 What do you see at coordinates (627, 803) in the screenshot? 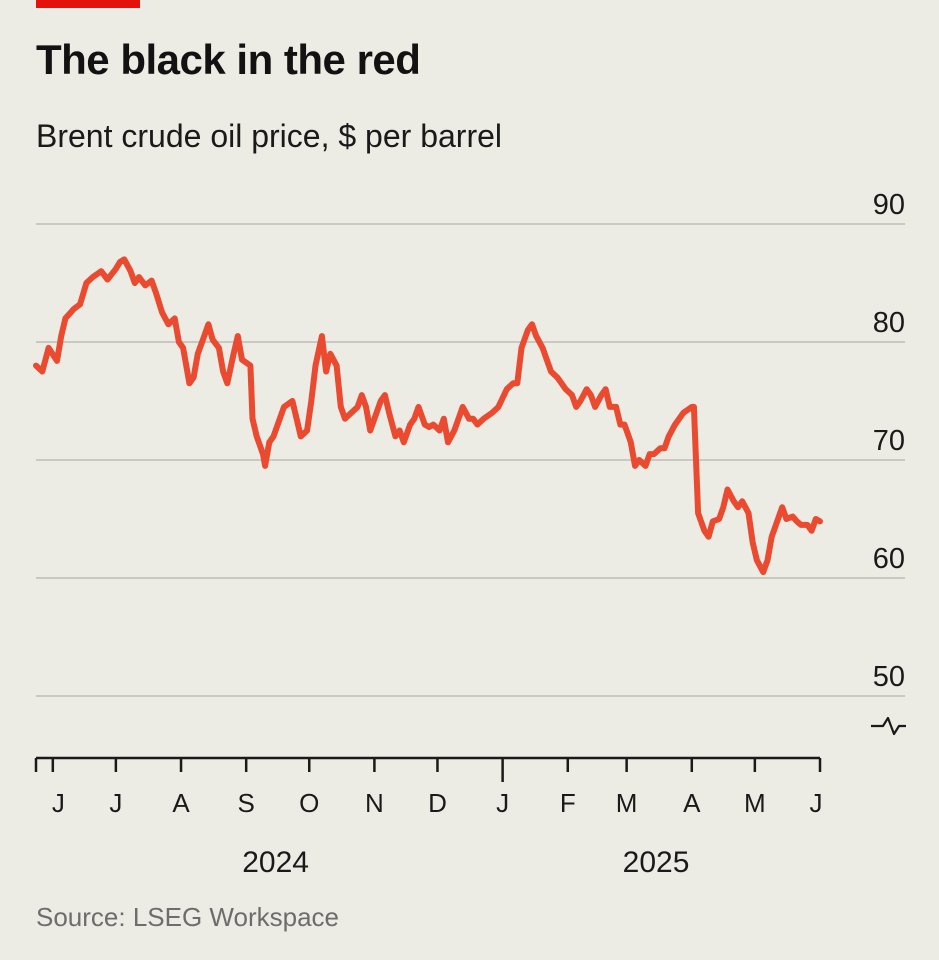
I see `x-tick-label-9: M` at bounding box center [627, 803].